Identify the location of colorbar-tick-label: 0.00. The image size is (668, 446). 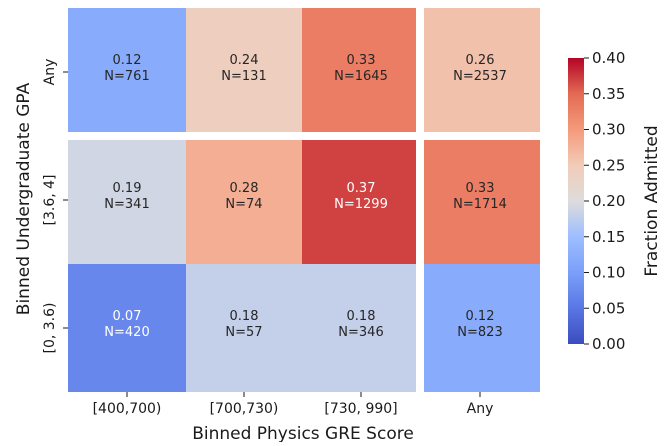
(608, 344).